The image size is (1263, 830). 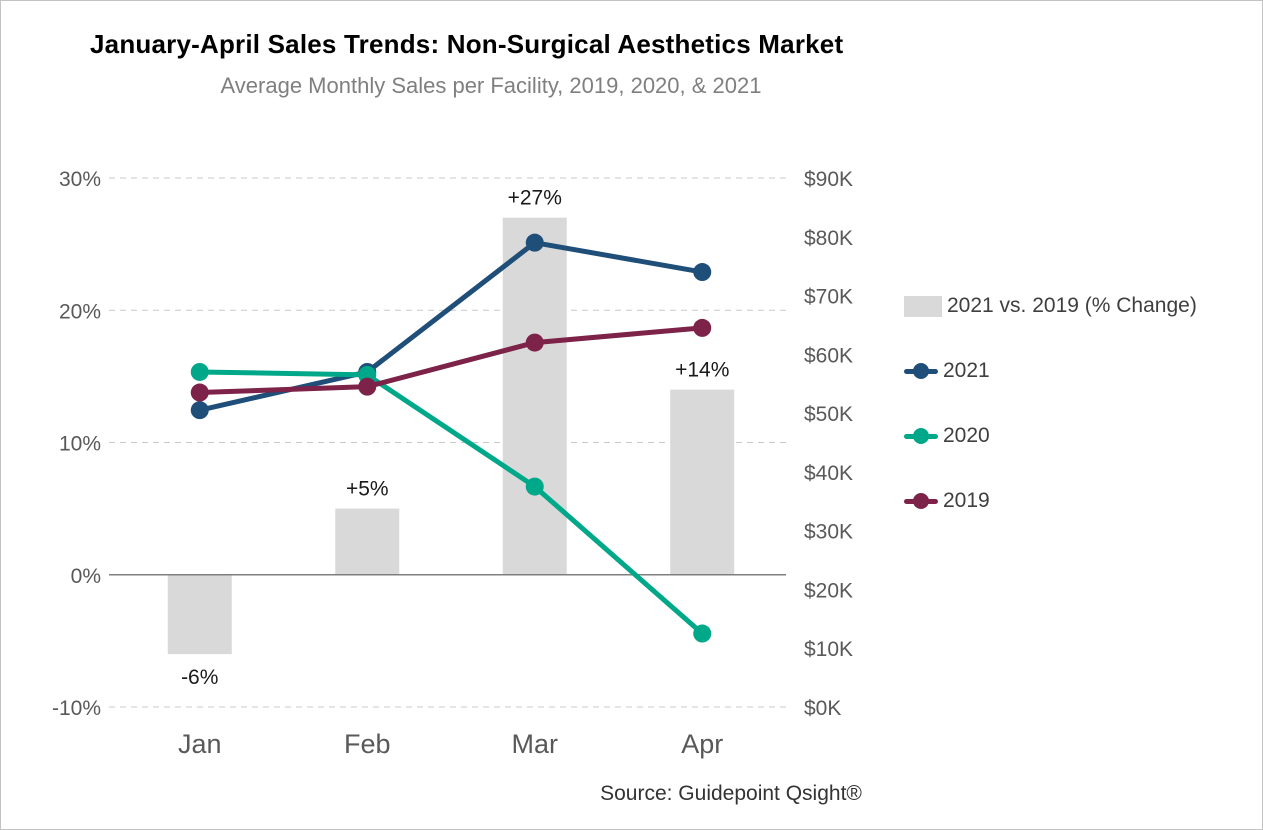 I want to click on legend-item-2019: 2019, so click(x=1050, y=501).